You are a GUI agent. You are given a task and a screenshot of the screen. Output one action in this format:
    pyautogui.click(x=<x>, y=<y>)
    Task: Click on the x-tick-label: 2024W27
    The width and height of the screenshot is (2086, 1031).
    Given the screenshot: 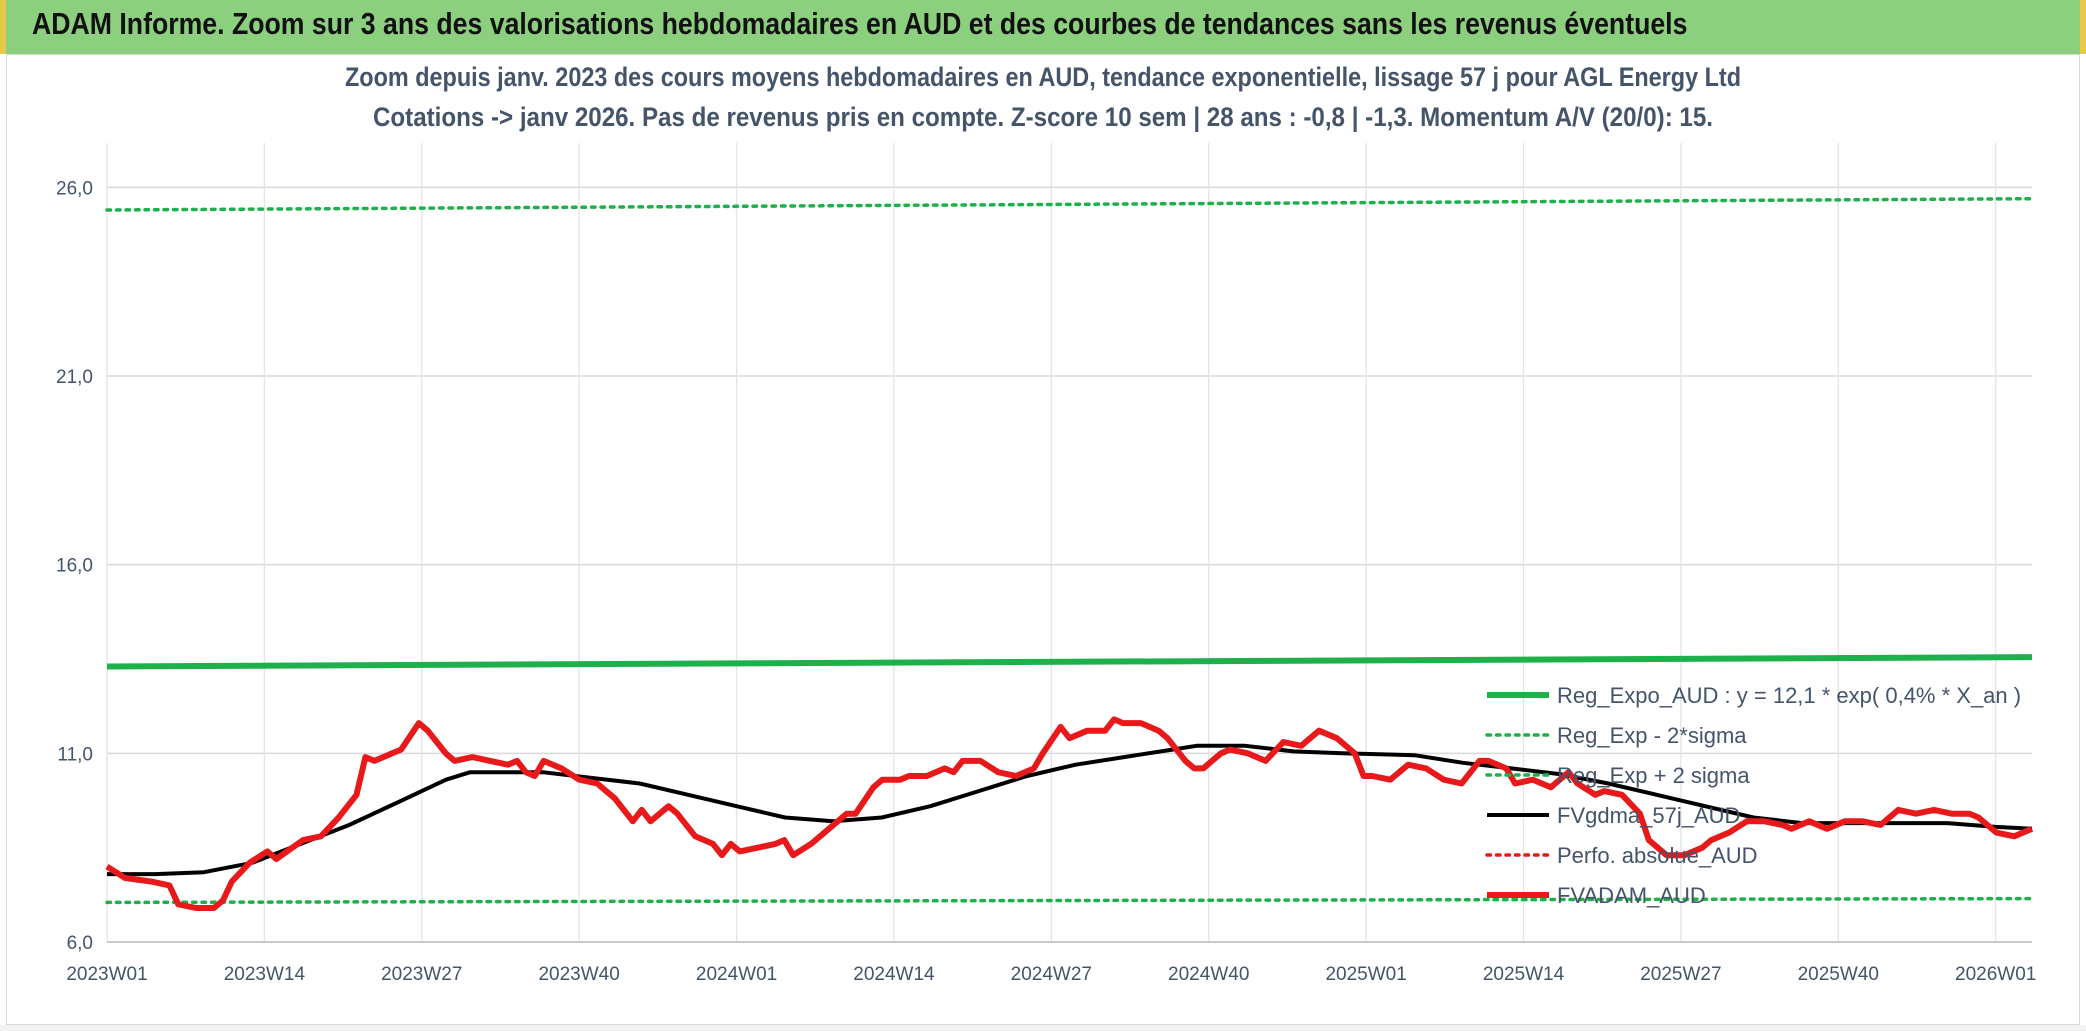 What is the action you would take?
    pyautogui.click(x=1051, y=974)
    